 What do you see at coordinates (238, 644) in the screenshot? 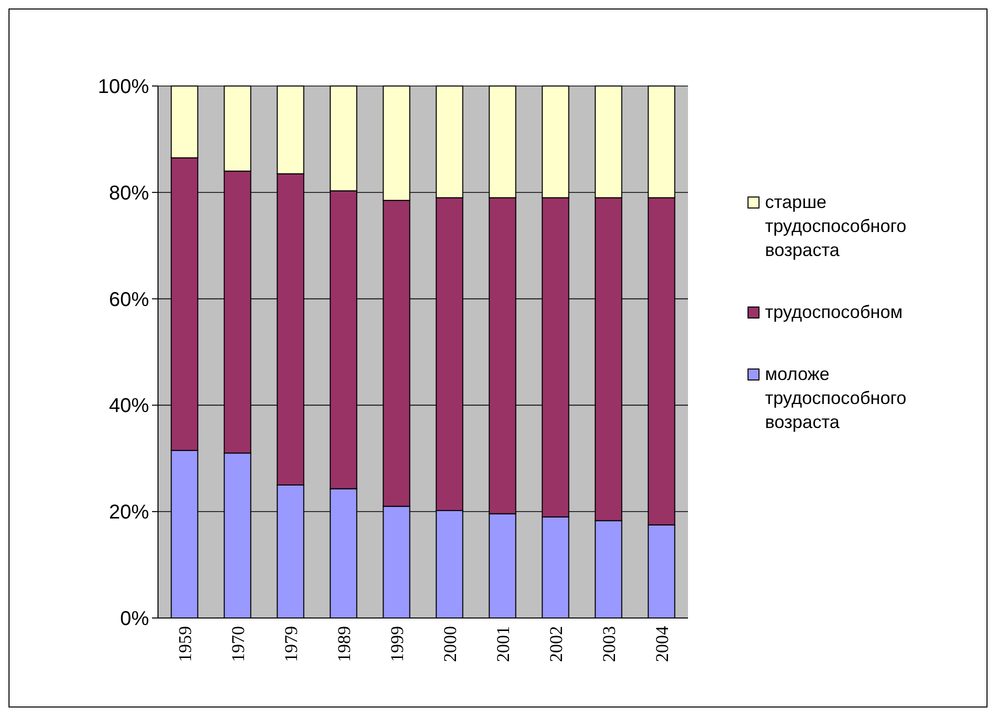
I see `x-tick-label: 1970` at bounding box center [238, 644].